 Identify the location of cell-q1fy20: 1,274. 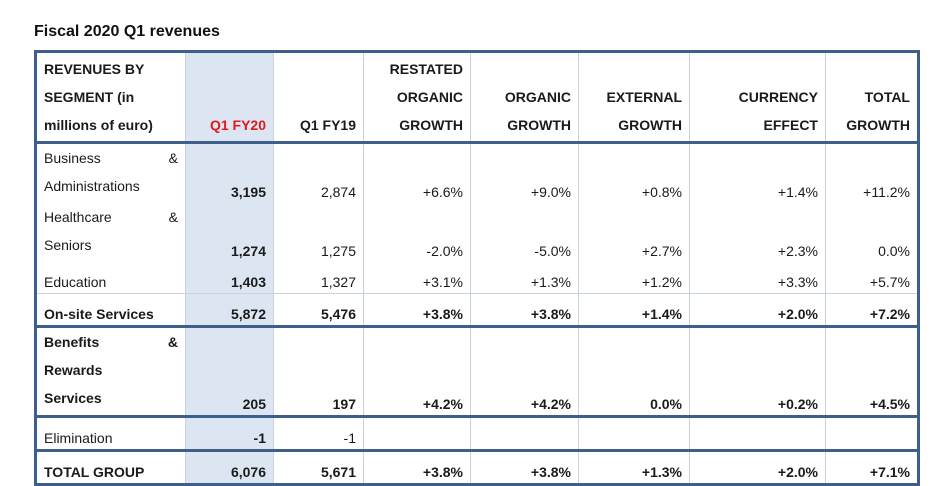
(229, 232).